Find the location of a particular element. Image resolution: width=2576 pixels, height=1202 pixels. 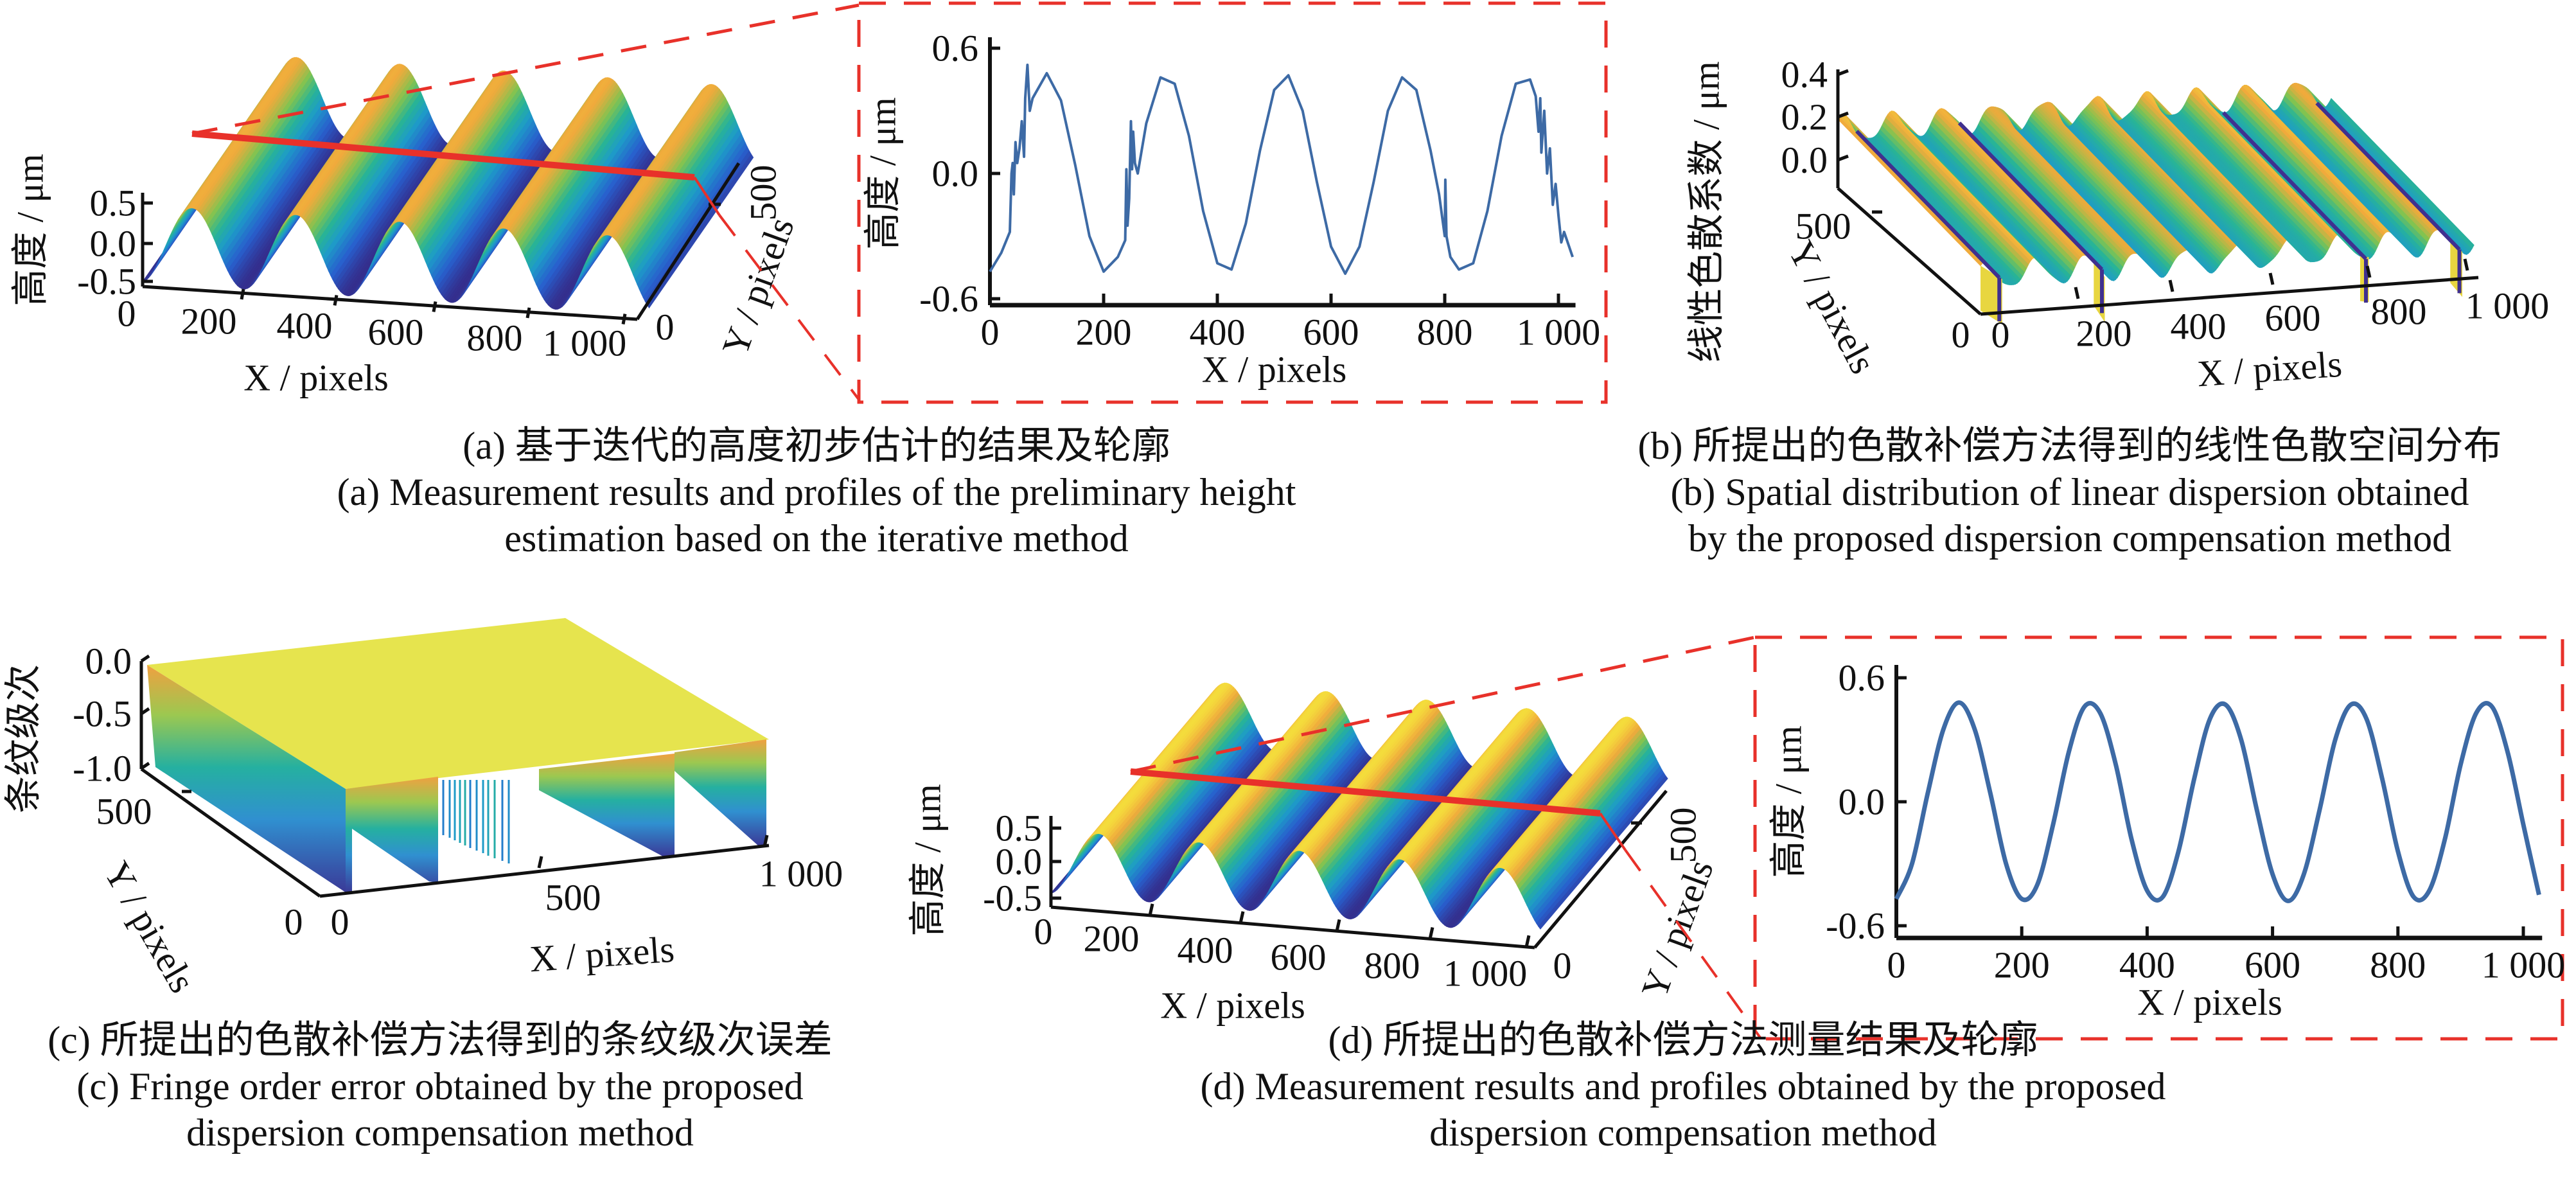

profile-cut-connector is located at coordinates (707, 196).